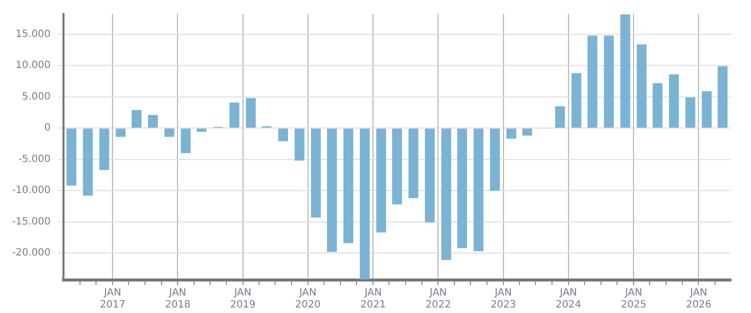 This screenshot has width=751, height=313. What do you see at coordinates (34, 159) in the screenshot?
I see `y-tick-label: -5.000` at bounding box center [34, 159].